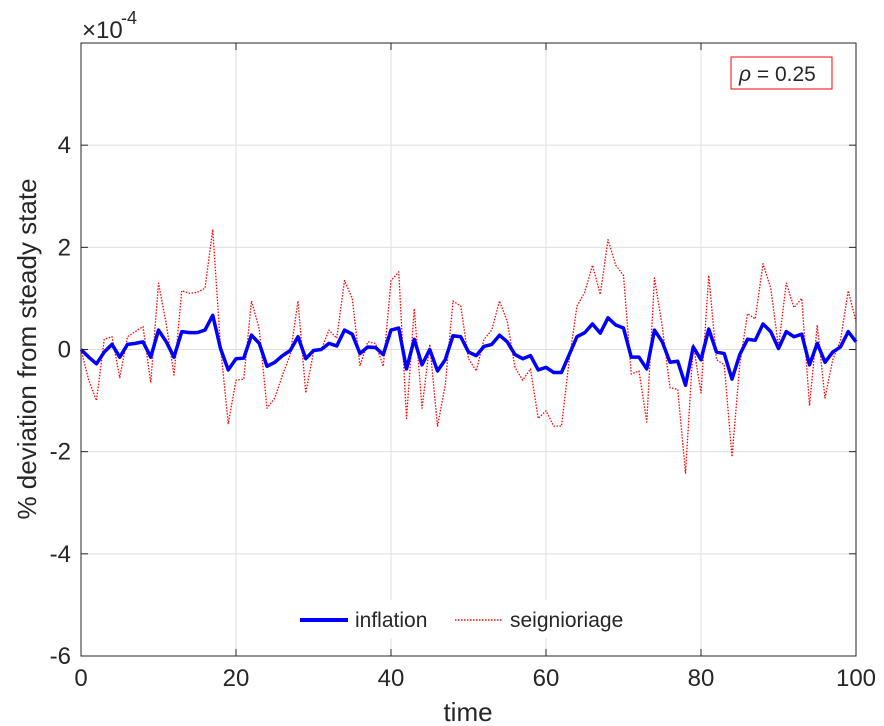 The height and width of the screenshot is (726, 884). I want to click on series-line-inflation, so click(468, 350).